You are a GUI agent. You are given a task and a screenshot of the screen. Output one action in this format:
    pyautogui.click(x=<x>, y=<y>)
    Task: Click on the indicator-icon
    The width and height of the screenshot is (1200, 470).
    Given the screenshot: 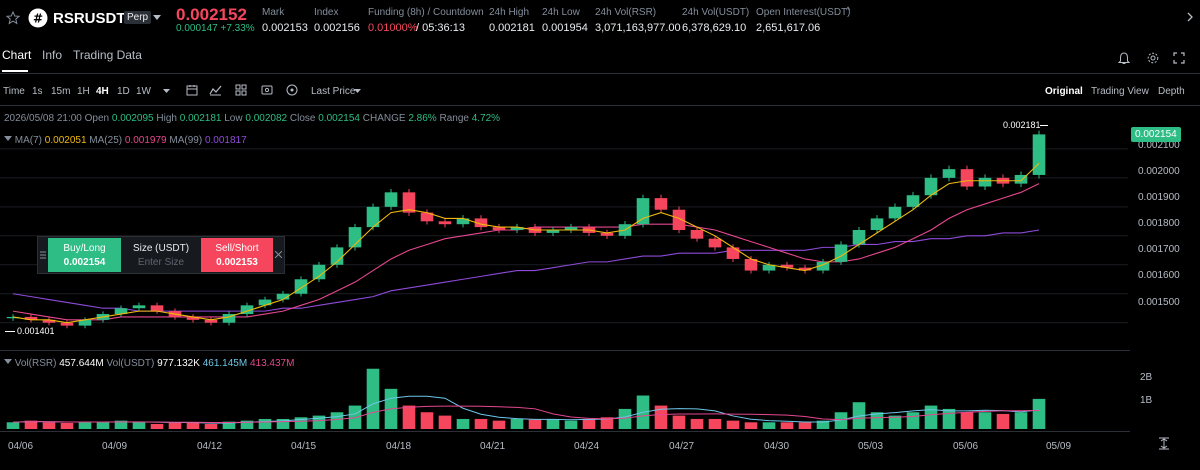 What is the action you would take?
    pyautogui.click(x=215, y=90)
    